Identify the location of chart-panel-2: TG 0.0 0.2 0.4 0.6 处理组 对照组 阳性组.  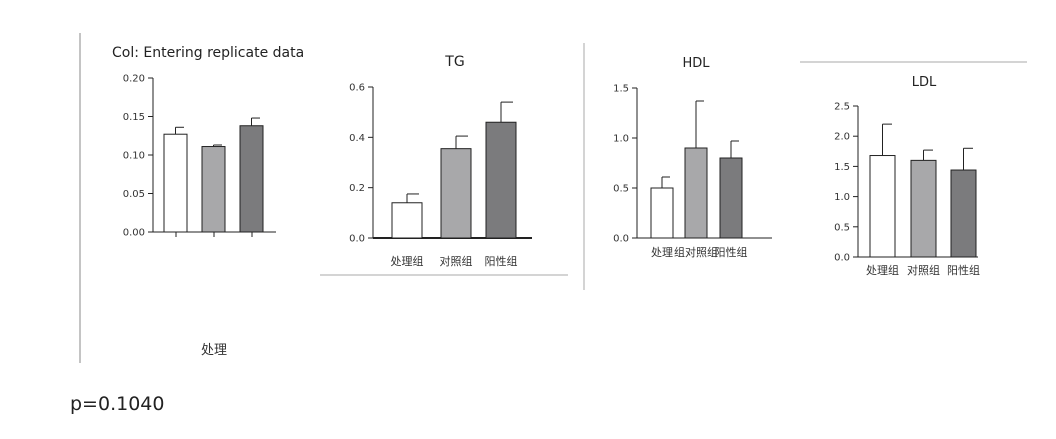
(440, 161).